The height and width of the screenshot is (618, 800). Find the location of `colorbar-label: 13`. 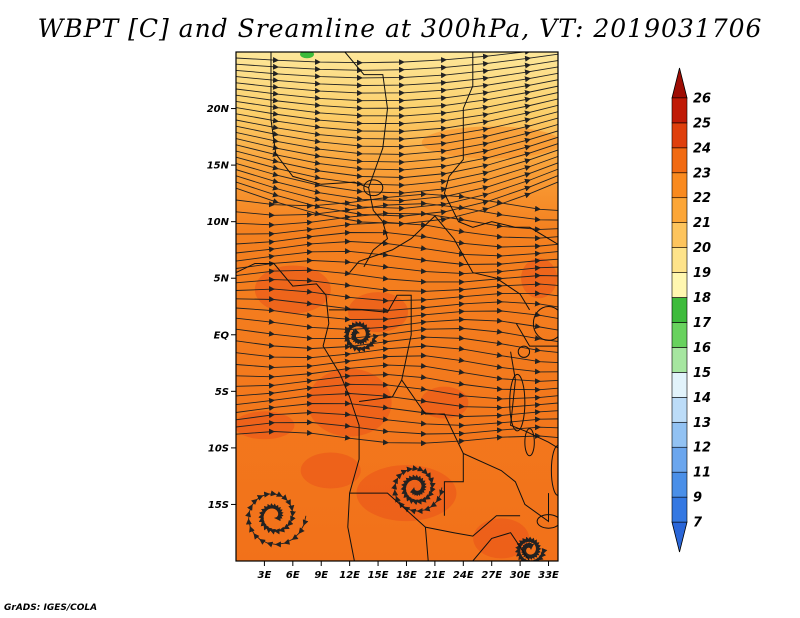

colorbar-label: 13 is located at coordinates (702, 423).